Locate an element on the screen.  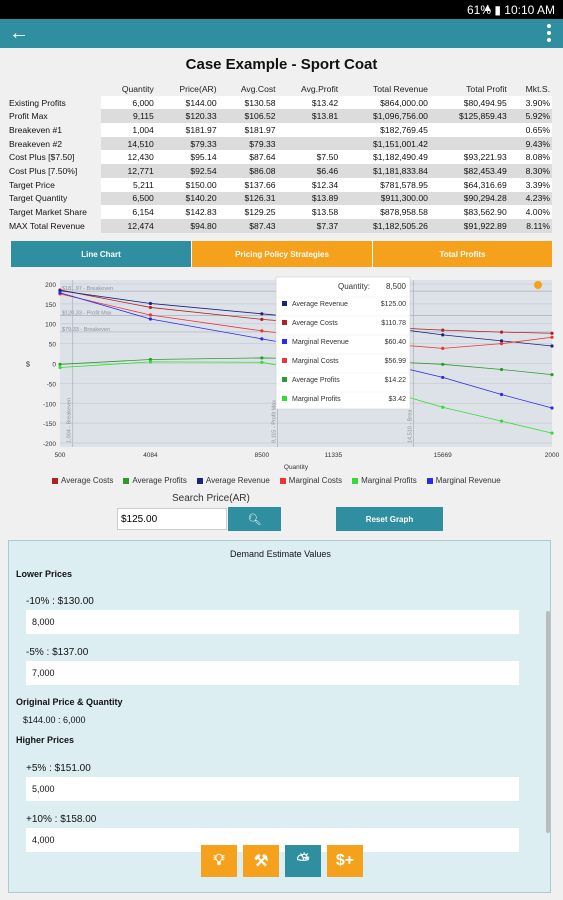
search-input is located at coordinates (172, 519).